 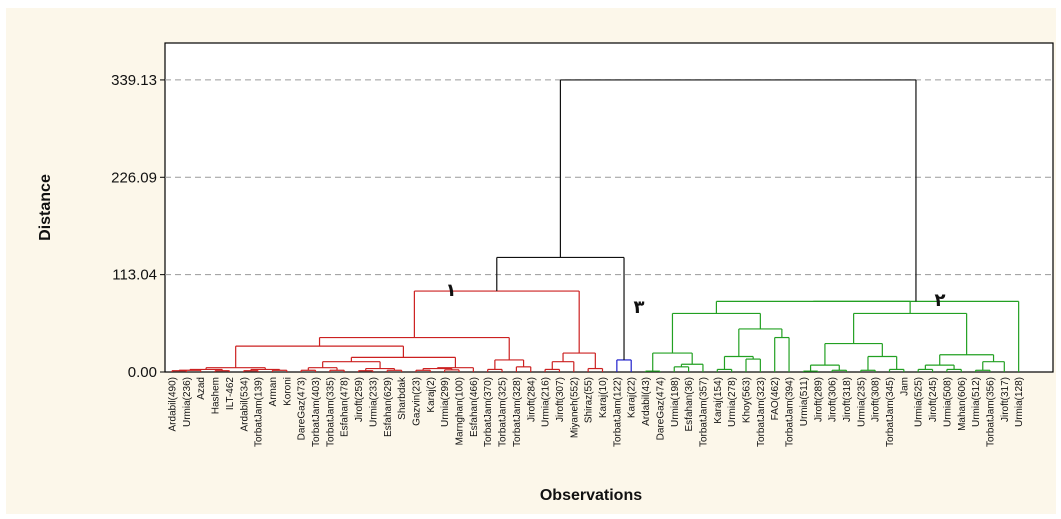 I want to click on leaf-label: FAO(462), so click(x=775, y=398).